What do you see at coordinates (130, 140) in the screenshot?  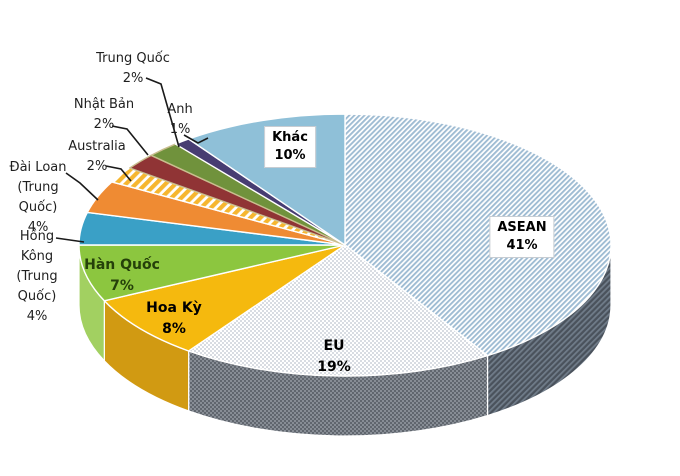 I see `leader-line-nhat-ban` at bounding box center [130, 140].